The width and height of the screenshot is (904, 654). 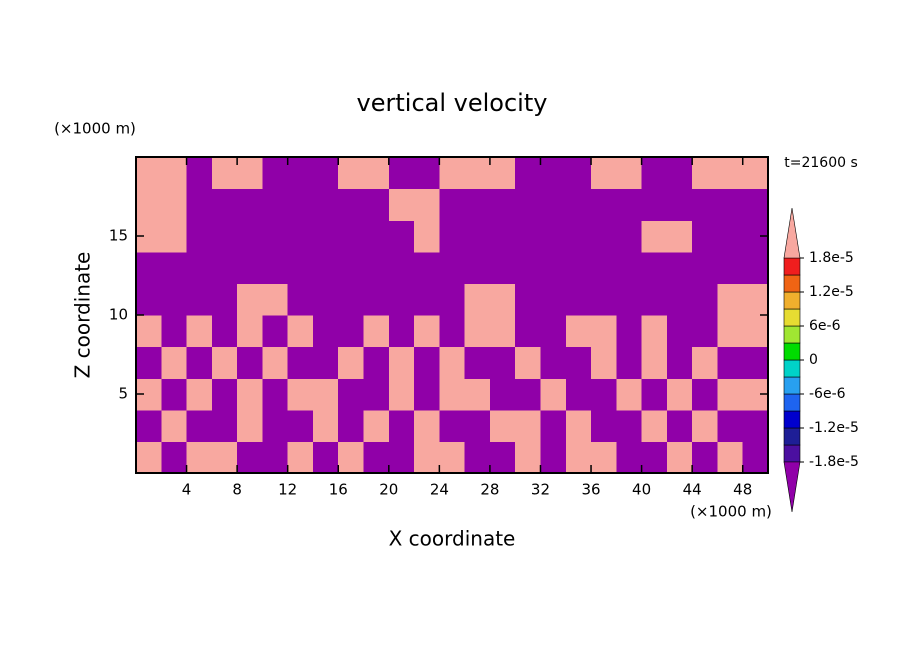 What do you see at coordinates (590, 490) in the screenshot?
I see `x-tick-label: 36` at bounding box center [590, 490].